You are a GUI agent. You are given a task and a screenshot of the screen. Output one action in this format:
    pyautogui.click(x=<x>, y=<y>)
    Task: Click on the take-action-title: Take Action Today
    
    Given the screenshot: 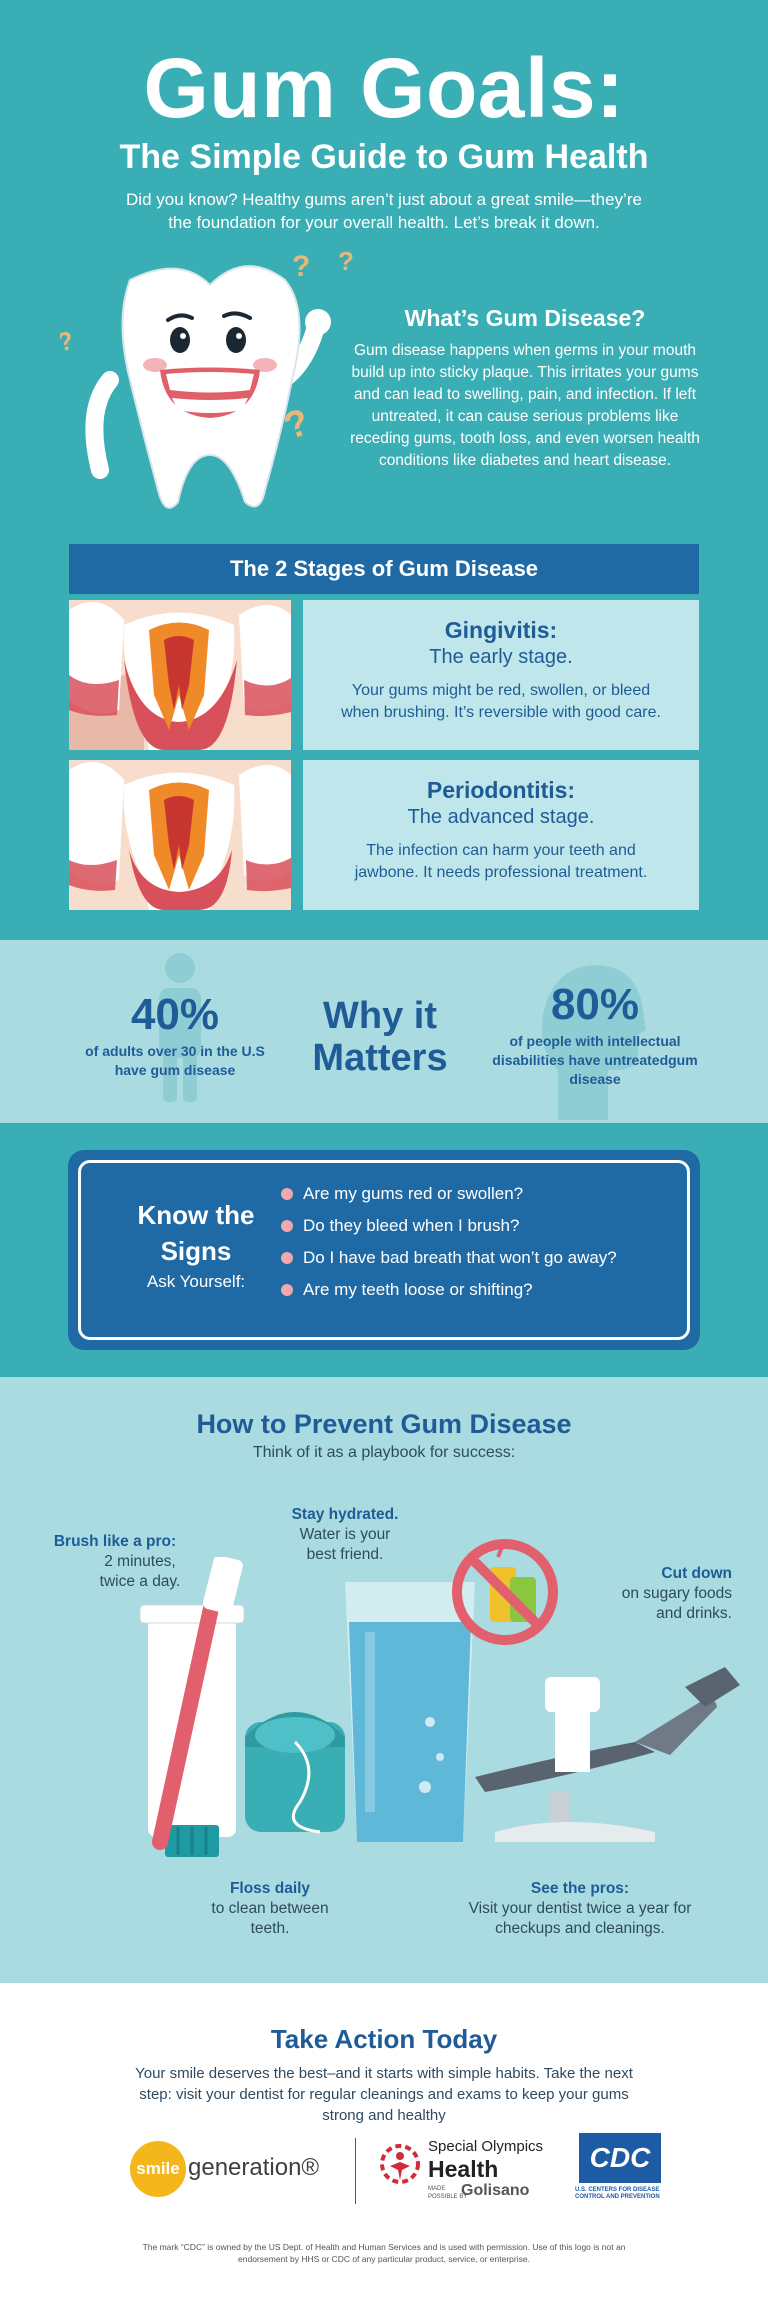 What is the action you would take?
    pyautogui.click(x=384, y=2039)
    